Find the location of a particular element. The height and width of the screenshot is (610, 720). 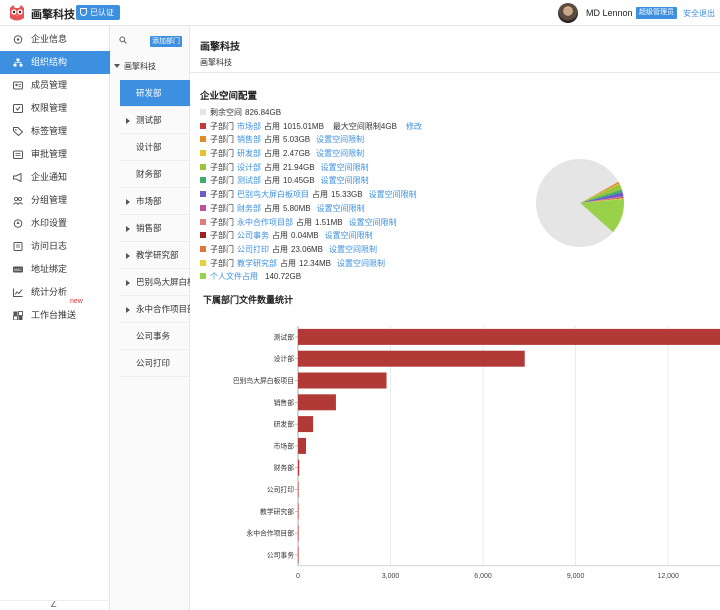

dept-link: 公司事务 is located at coordinates (253, 236).